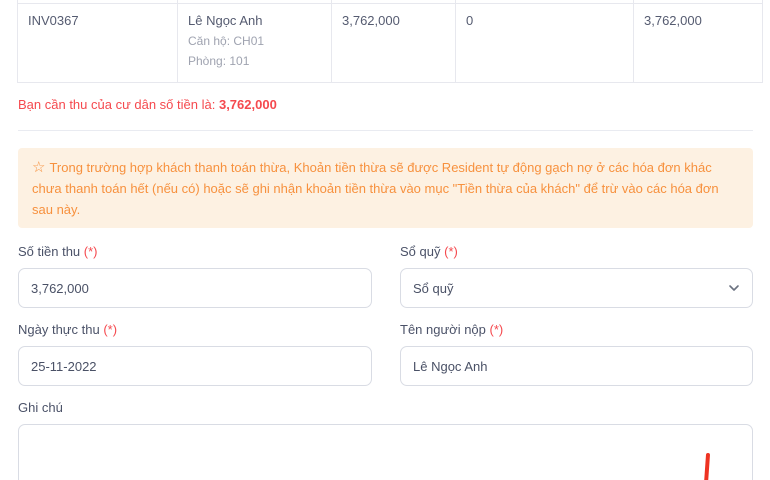 Image resolution: width=770 pixels, height=480 pixels. What do you see at coordinates (98, 42) in the screenshot?
I see `invoice-code-cell: INV0367` at bounding box center [98, 42].